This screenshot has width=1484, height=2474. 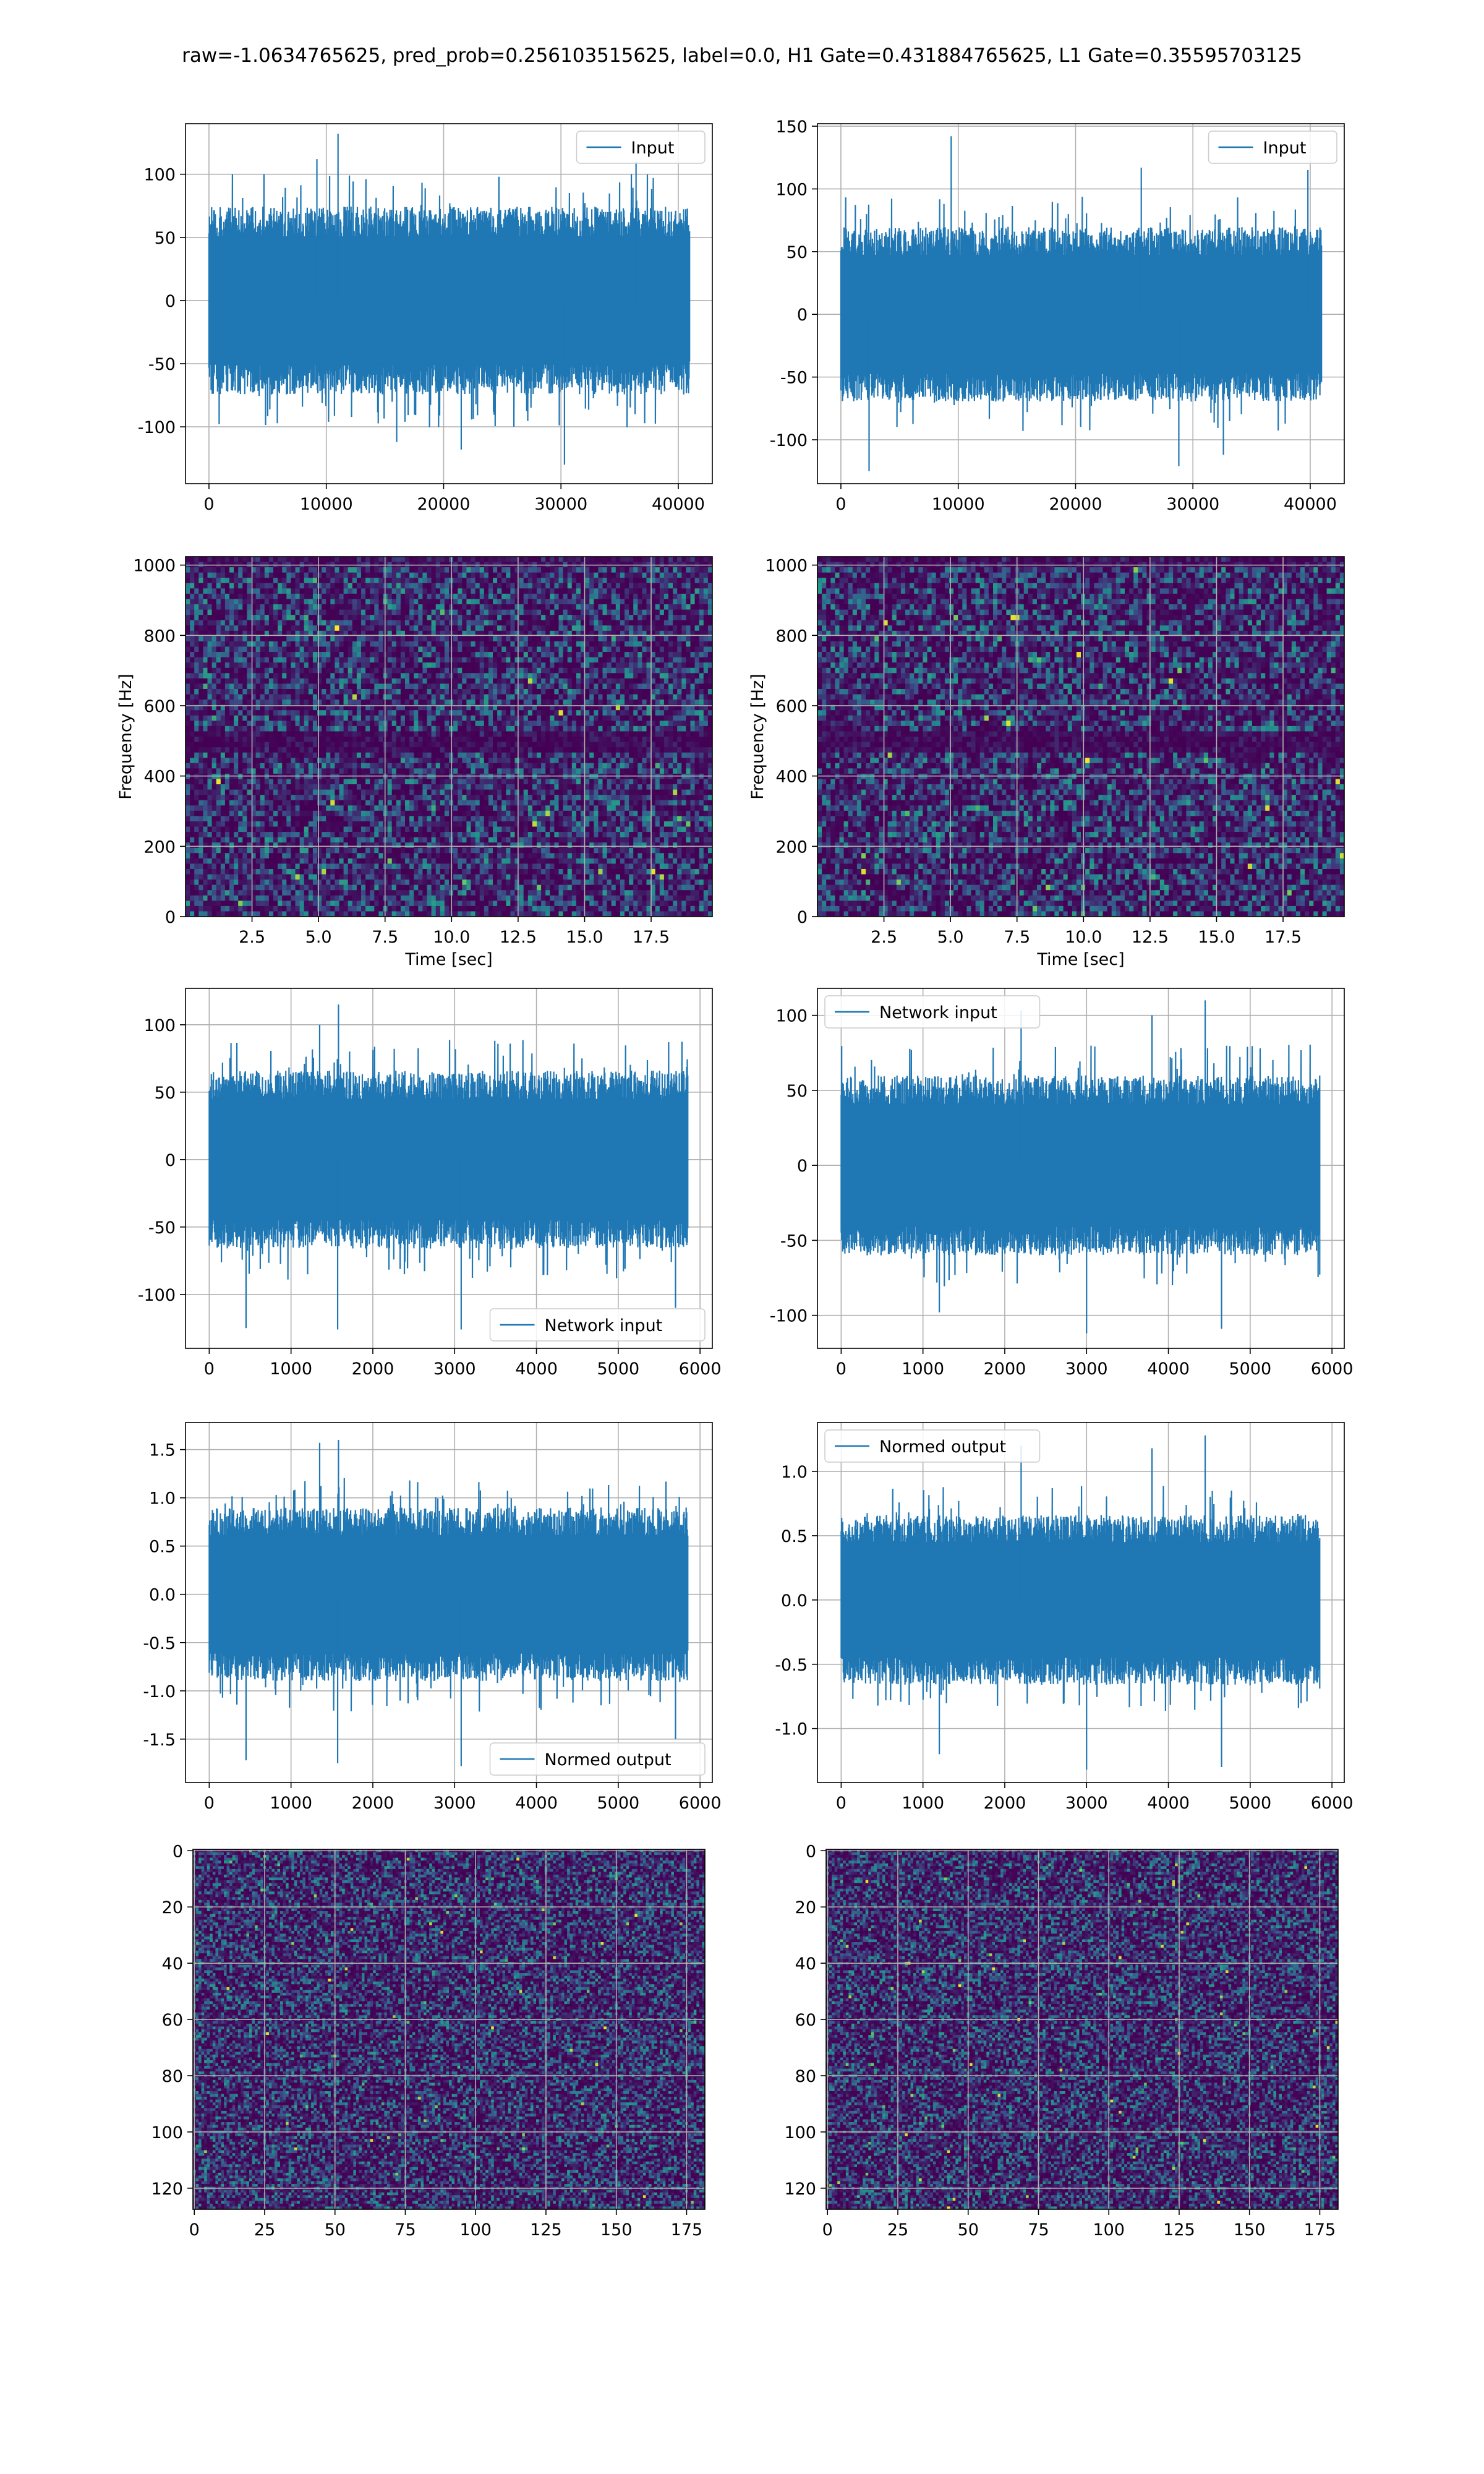 I want to click on x-tick-label: 10000, so click(x=326, y=504).